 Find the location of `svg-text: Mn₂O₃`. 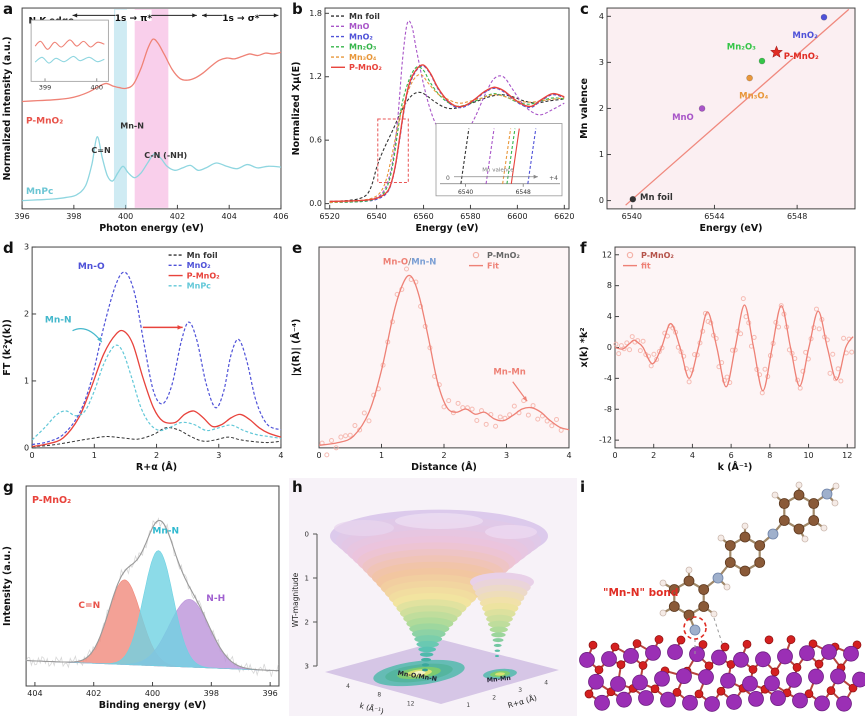

svg-text: Mn₂O₃ is located at coordinates (741, 47).